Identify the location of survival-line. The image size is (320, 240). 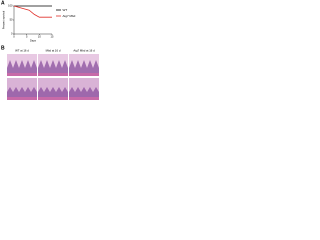
(32, 11).